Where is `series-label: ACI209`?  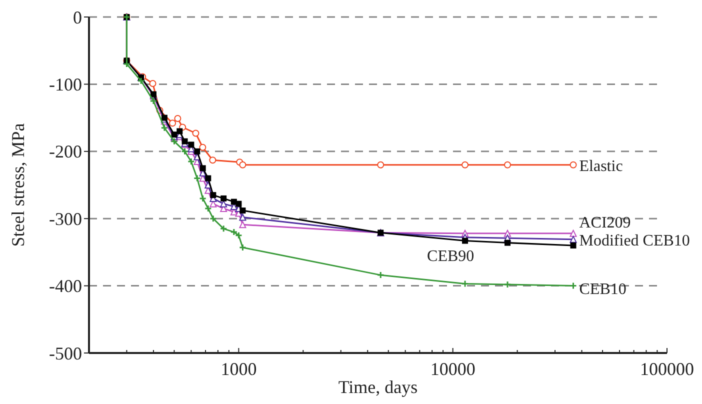
series-label: ACI209 is located at coordinates (605, 223).